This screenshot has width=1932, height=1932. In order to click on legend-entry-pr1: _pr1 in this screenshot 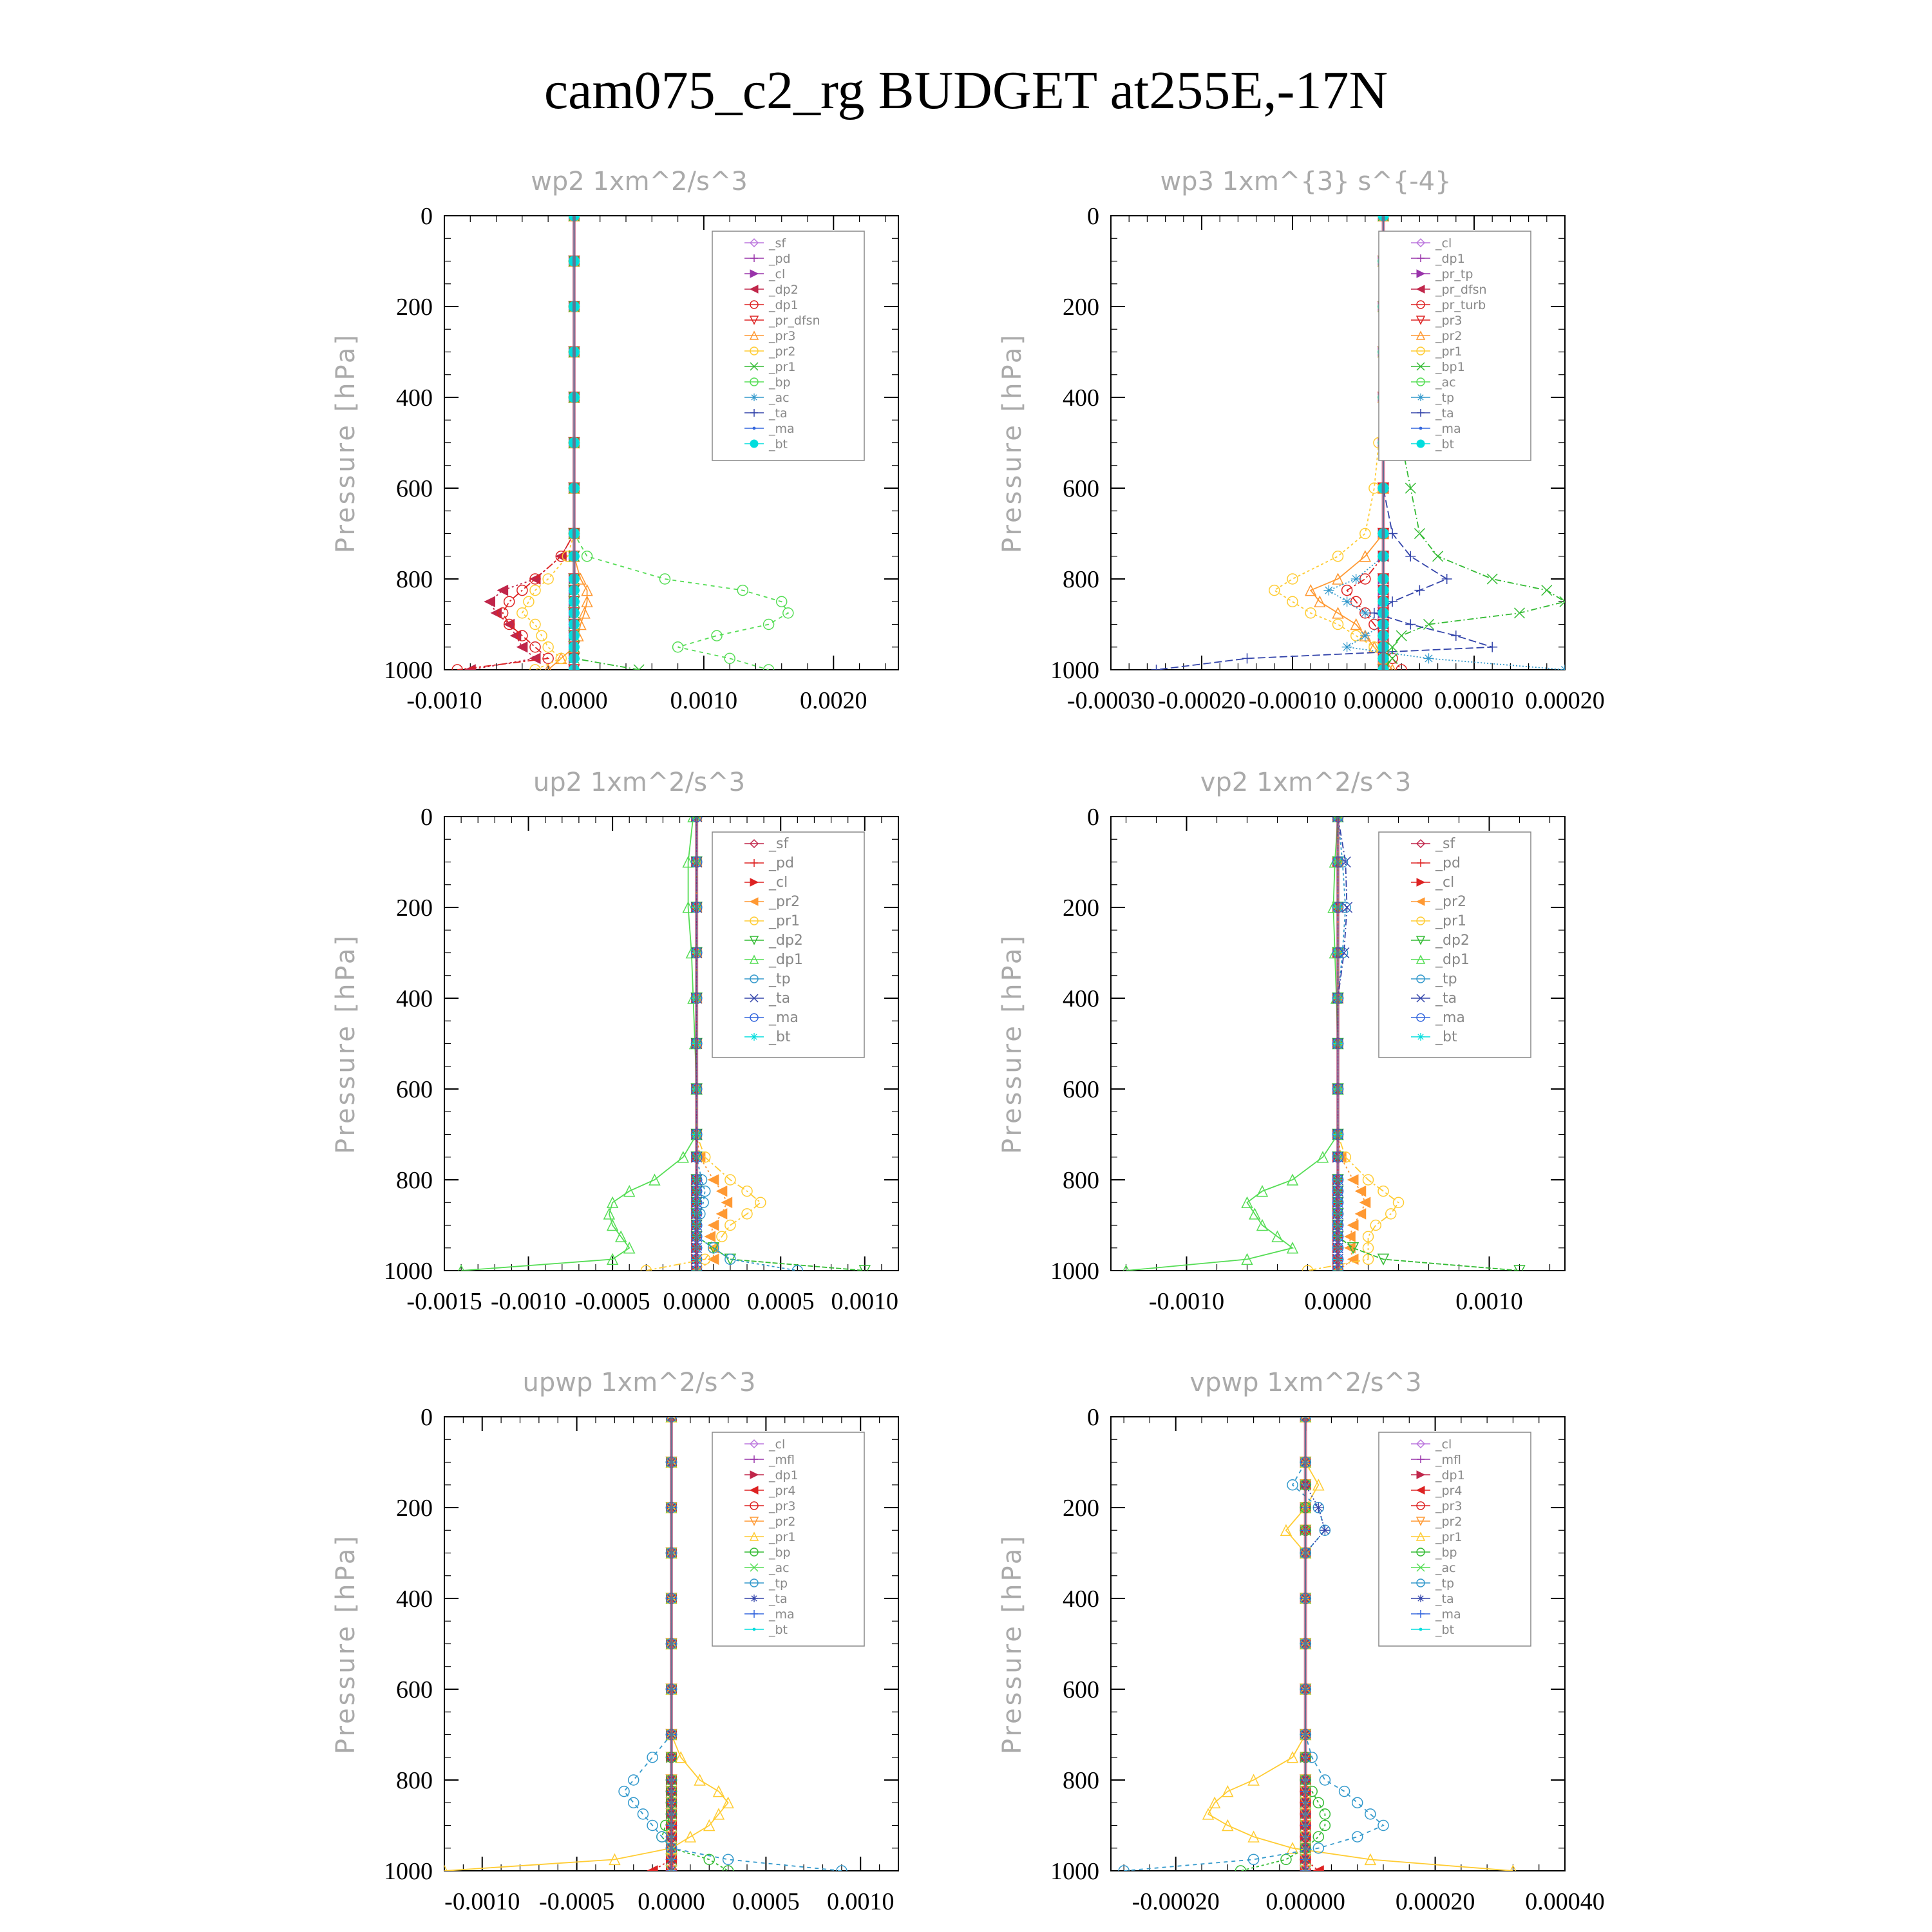, I will do `click(1436, 1537)`.